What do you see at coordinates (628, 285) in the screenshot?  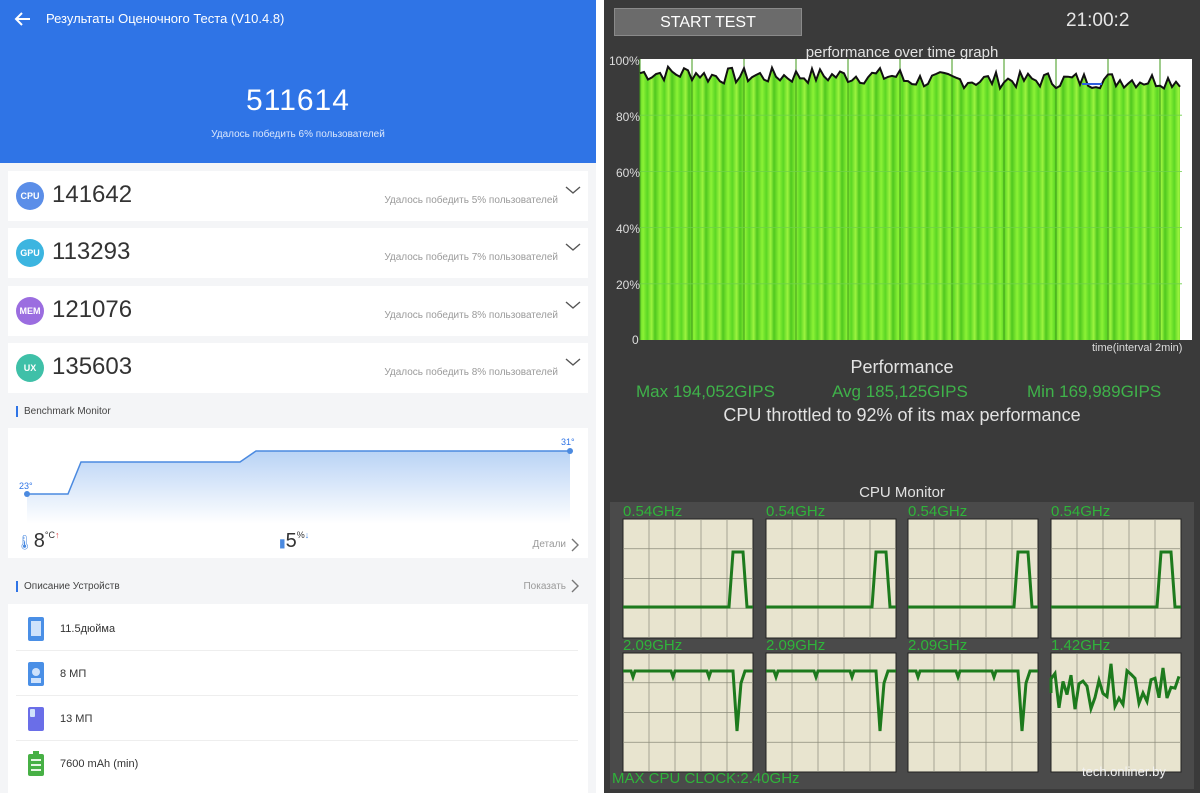 I see `y-tick: 20%` at bounding box center [628, 285].